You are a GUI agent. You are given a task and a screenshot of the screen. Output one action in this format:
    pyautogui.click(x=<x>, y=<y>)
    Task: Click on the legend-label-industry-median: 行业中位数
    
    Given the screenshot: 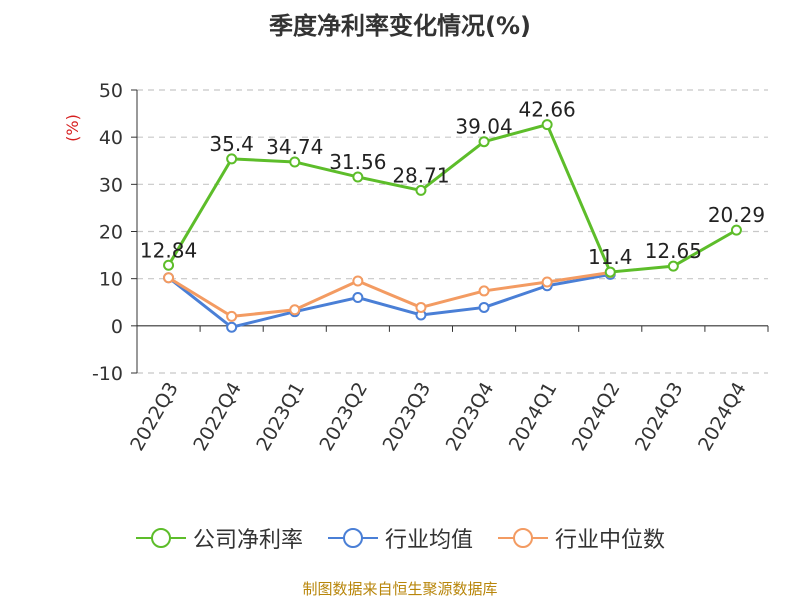 What is the action you would take?
    pyautogui.click(x=610, y=540)
    